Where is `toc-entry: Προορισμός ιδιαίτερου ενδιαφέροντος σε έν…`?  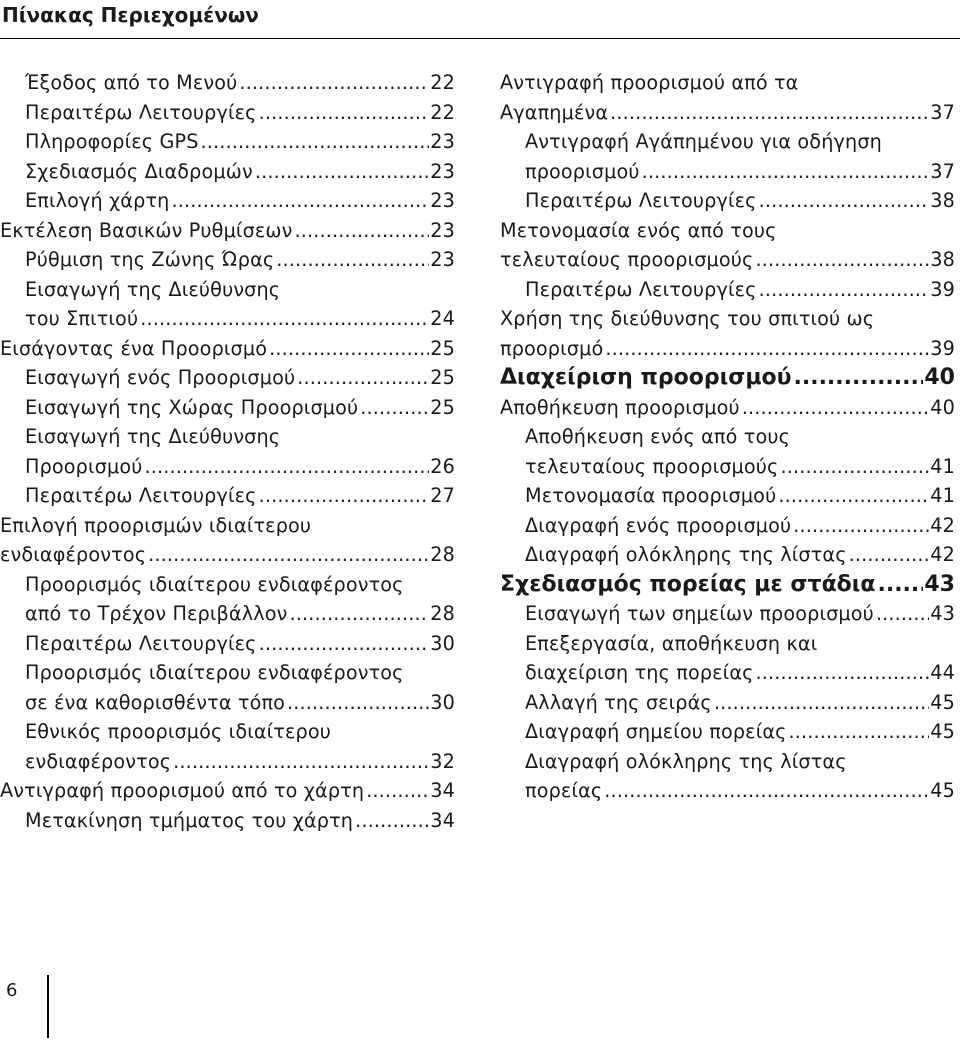
toc-entry: Προορισμός ιδιαίτερου ενδιαφέροντος σε έν… is located at coordinates (227, 687).